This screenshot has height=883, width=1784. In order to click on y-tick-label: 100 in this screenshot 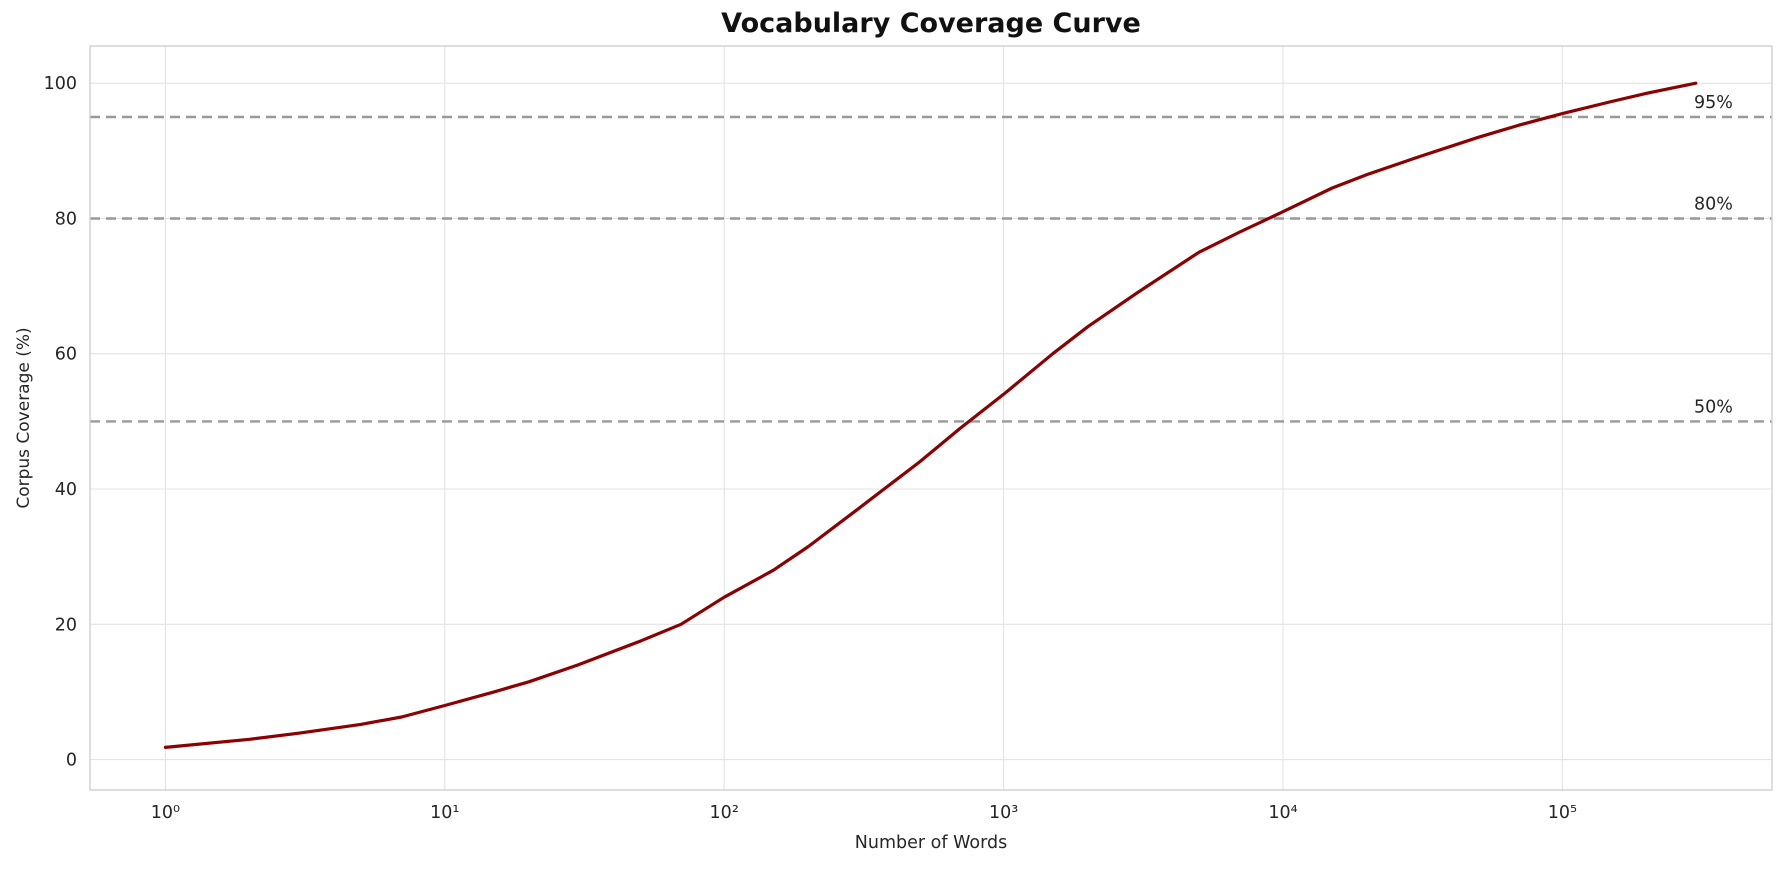, I will do `click(60, 84)`.